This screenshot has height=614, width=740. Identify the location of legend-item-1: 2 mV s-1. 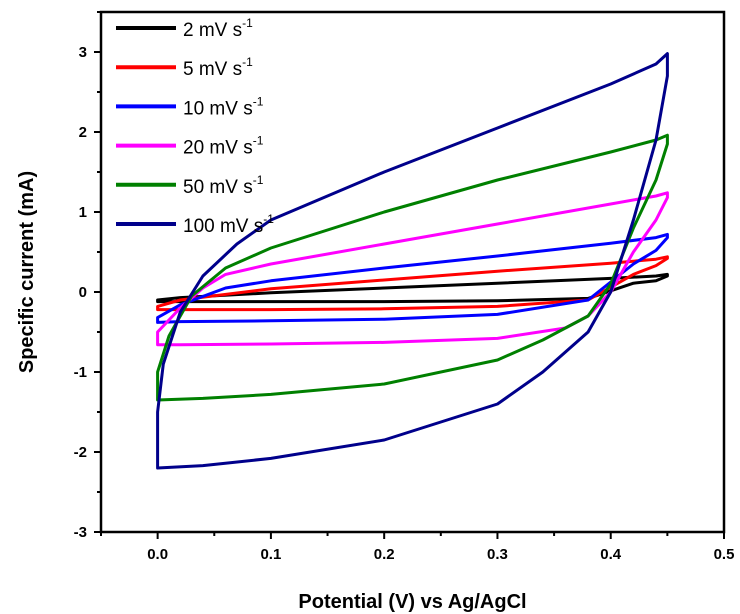
(184, 28).